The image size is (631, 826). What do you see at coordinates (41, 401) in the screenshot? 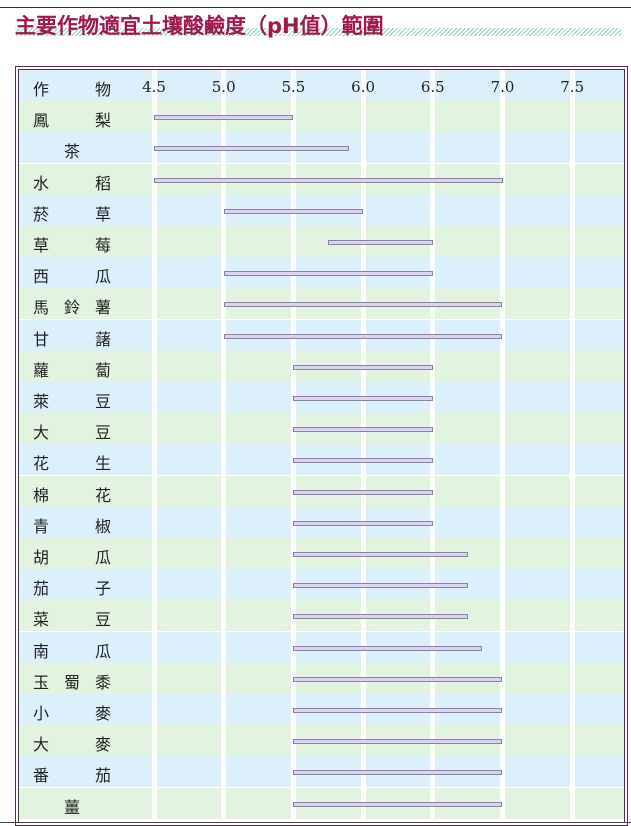
I see `category-label: 萊` at bounding box center [41, 401].